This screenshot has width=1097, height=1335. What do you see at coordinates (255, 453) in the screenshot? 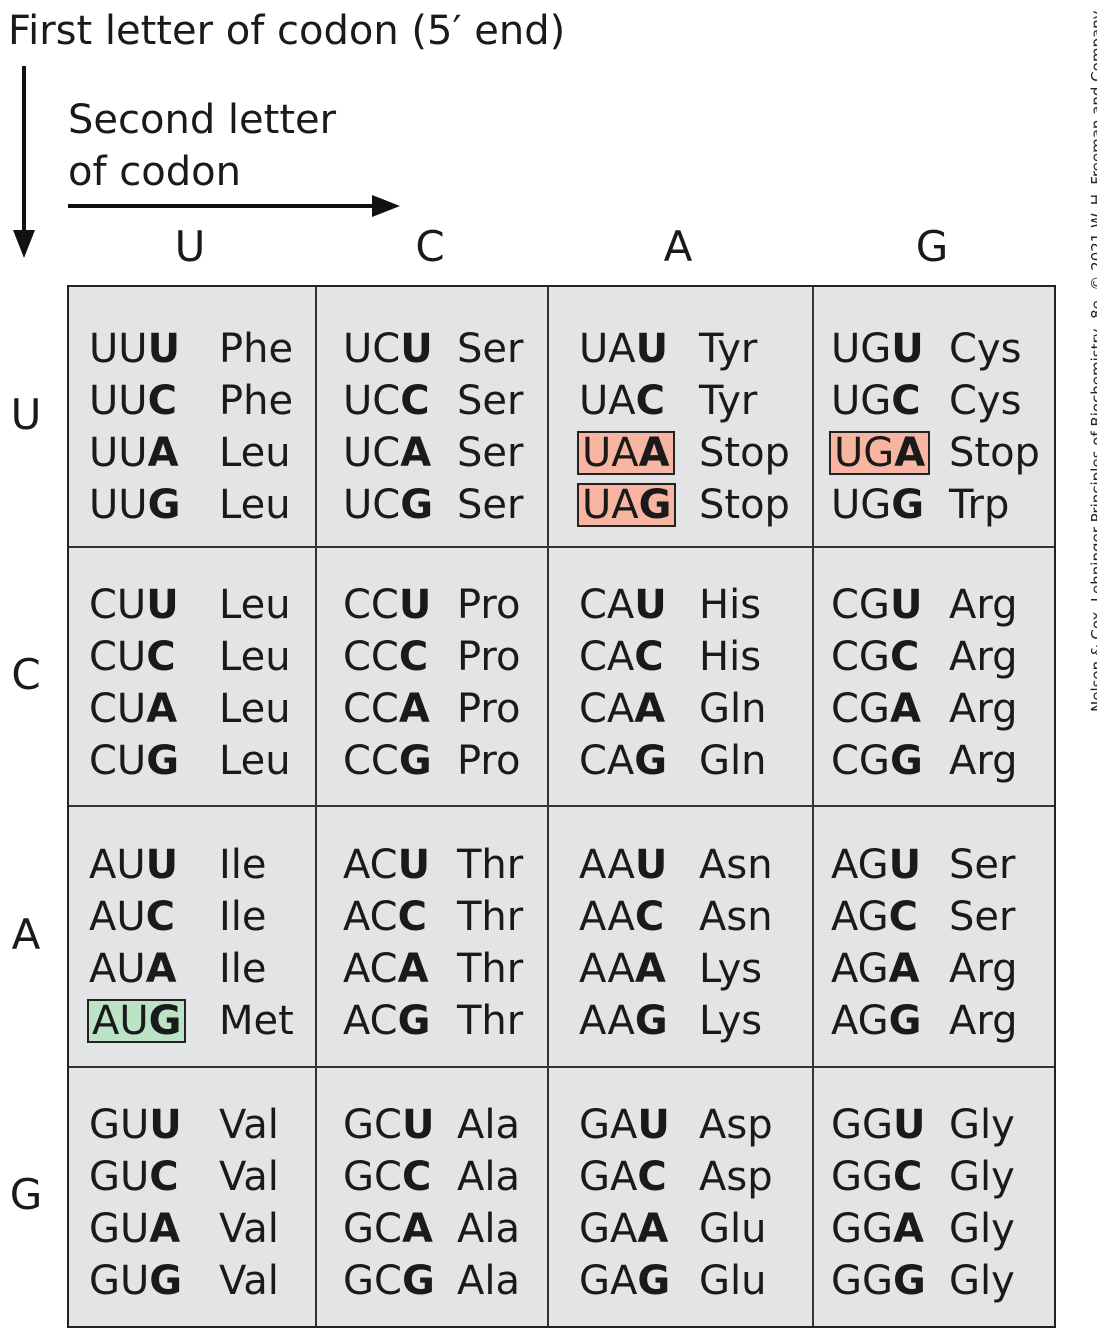
I see `amino-acid-uua: Leu` at bounding box center [255, 453].